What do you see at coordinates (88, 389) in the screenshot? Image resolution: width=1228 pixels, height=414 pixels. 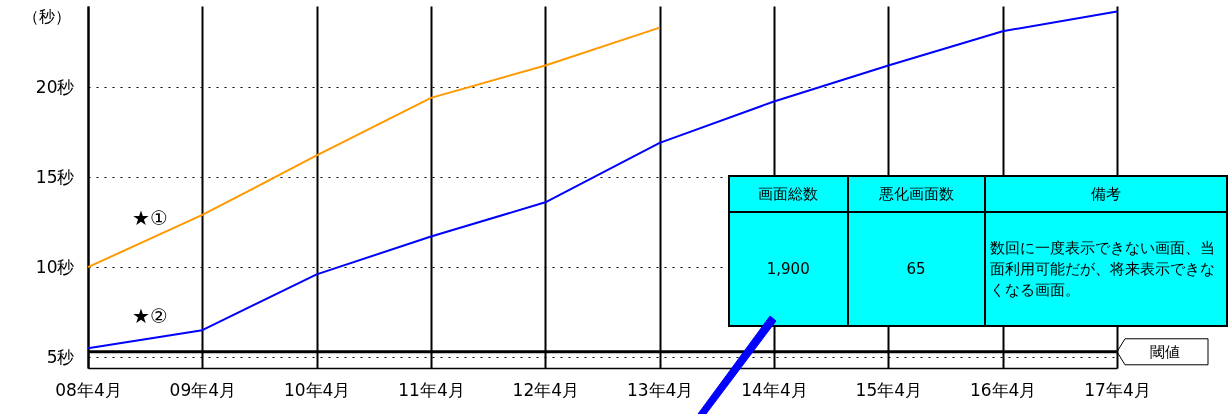 I see `x-tick-label: 08年4月` at bounding box center [88, 389].